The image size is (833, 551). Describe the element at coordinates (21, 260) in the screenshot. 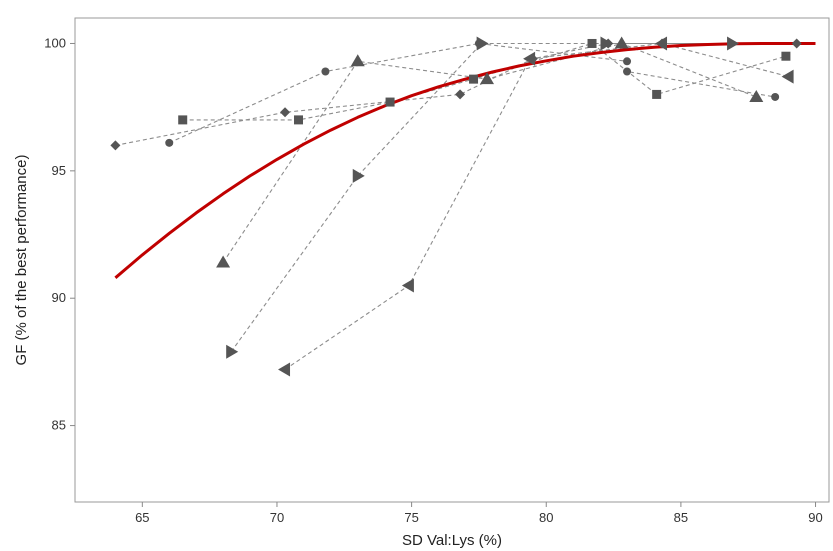

I see `y-axis-title: GF (% of the best performance)` at that location.